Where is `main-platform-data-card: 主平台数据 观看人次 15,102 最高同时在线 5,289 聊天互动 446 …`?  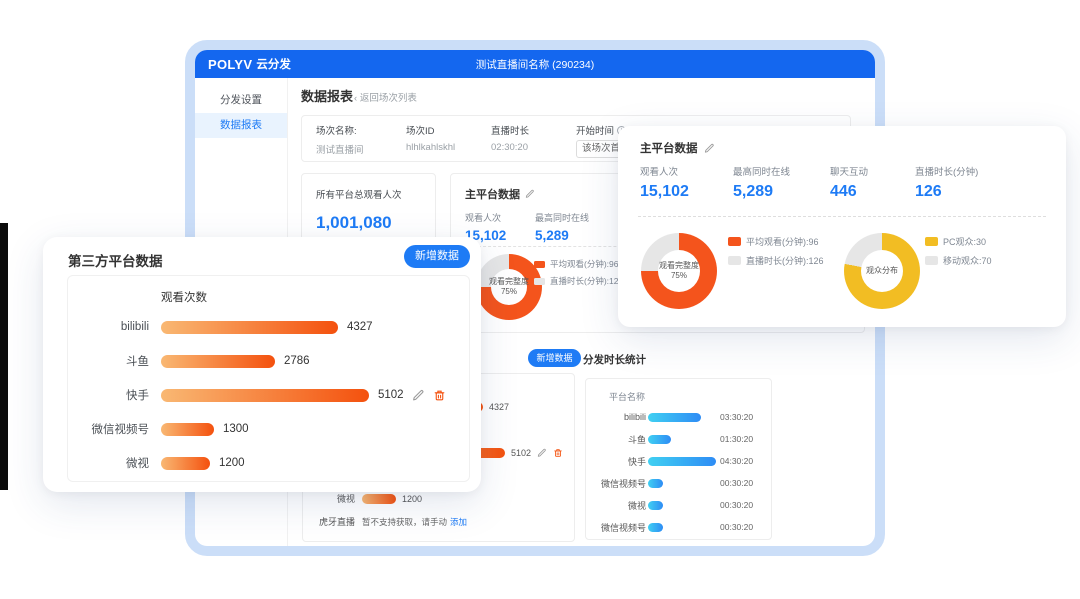 main-platform-data-card: 主平台数据 观看人次 15,102 最高同时在线 5,289 聊天互动 446 … is located at coordinates (842, 226).